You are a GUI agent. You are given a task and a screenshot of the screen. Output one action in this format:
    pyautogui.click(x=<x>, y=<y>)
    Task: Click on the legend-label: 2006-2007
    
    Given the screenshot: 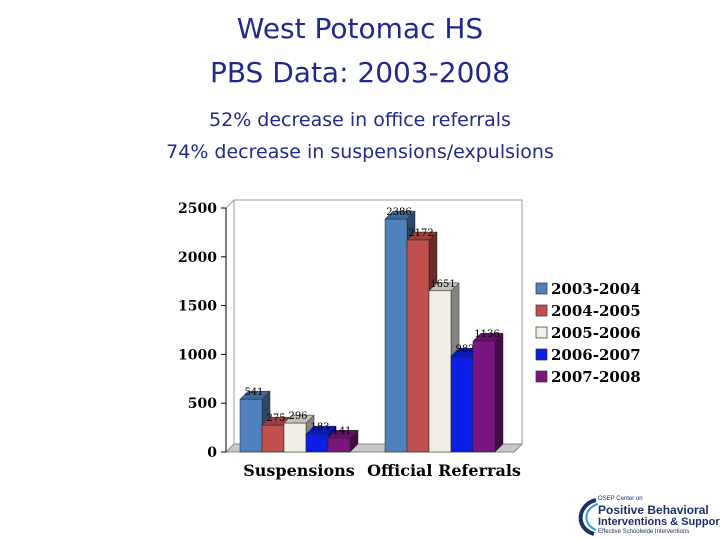 What is the action you would take?
    pyautogui.click(x=596, y=355)
    